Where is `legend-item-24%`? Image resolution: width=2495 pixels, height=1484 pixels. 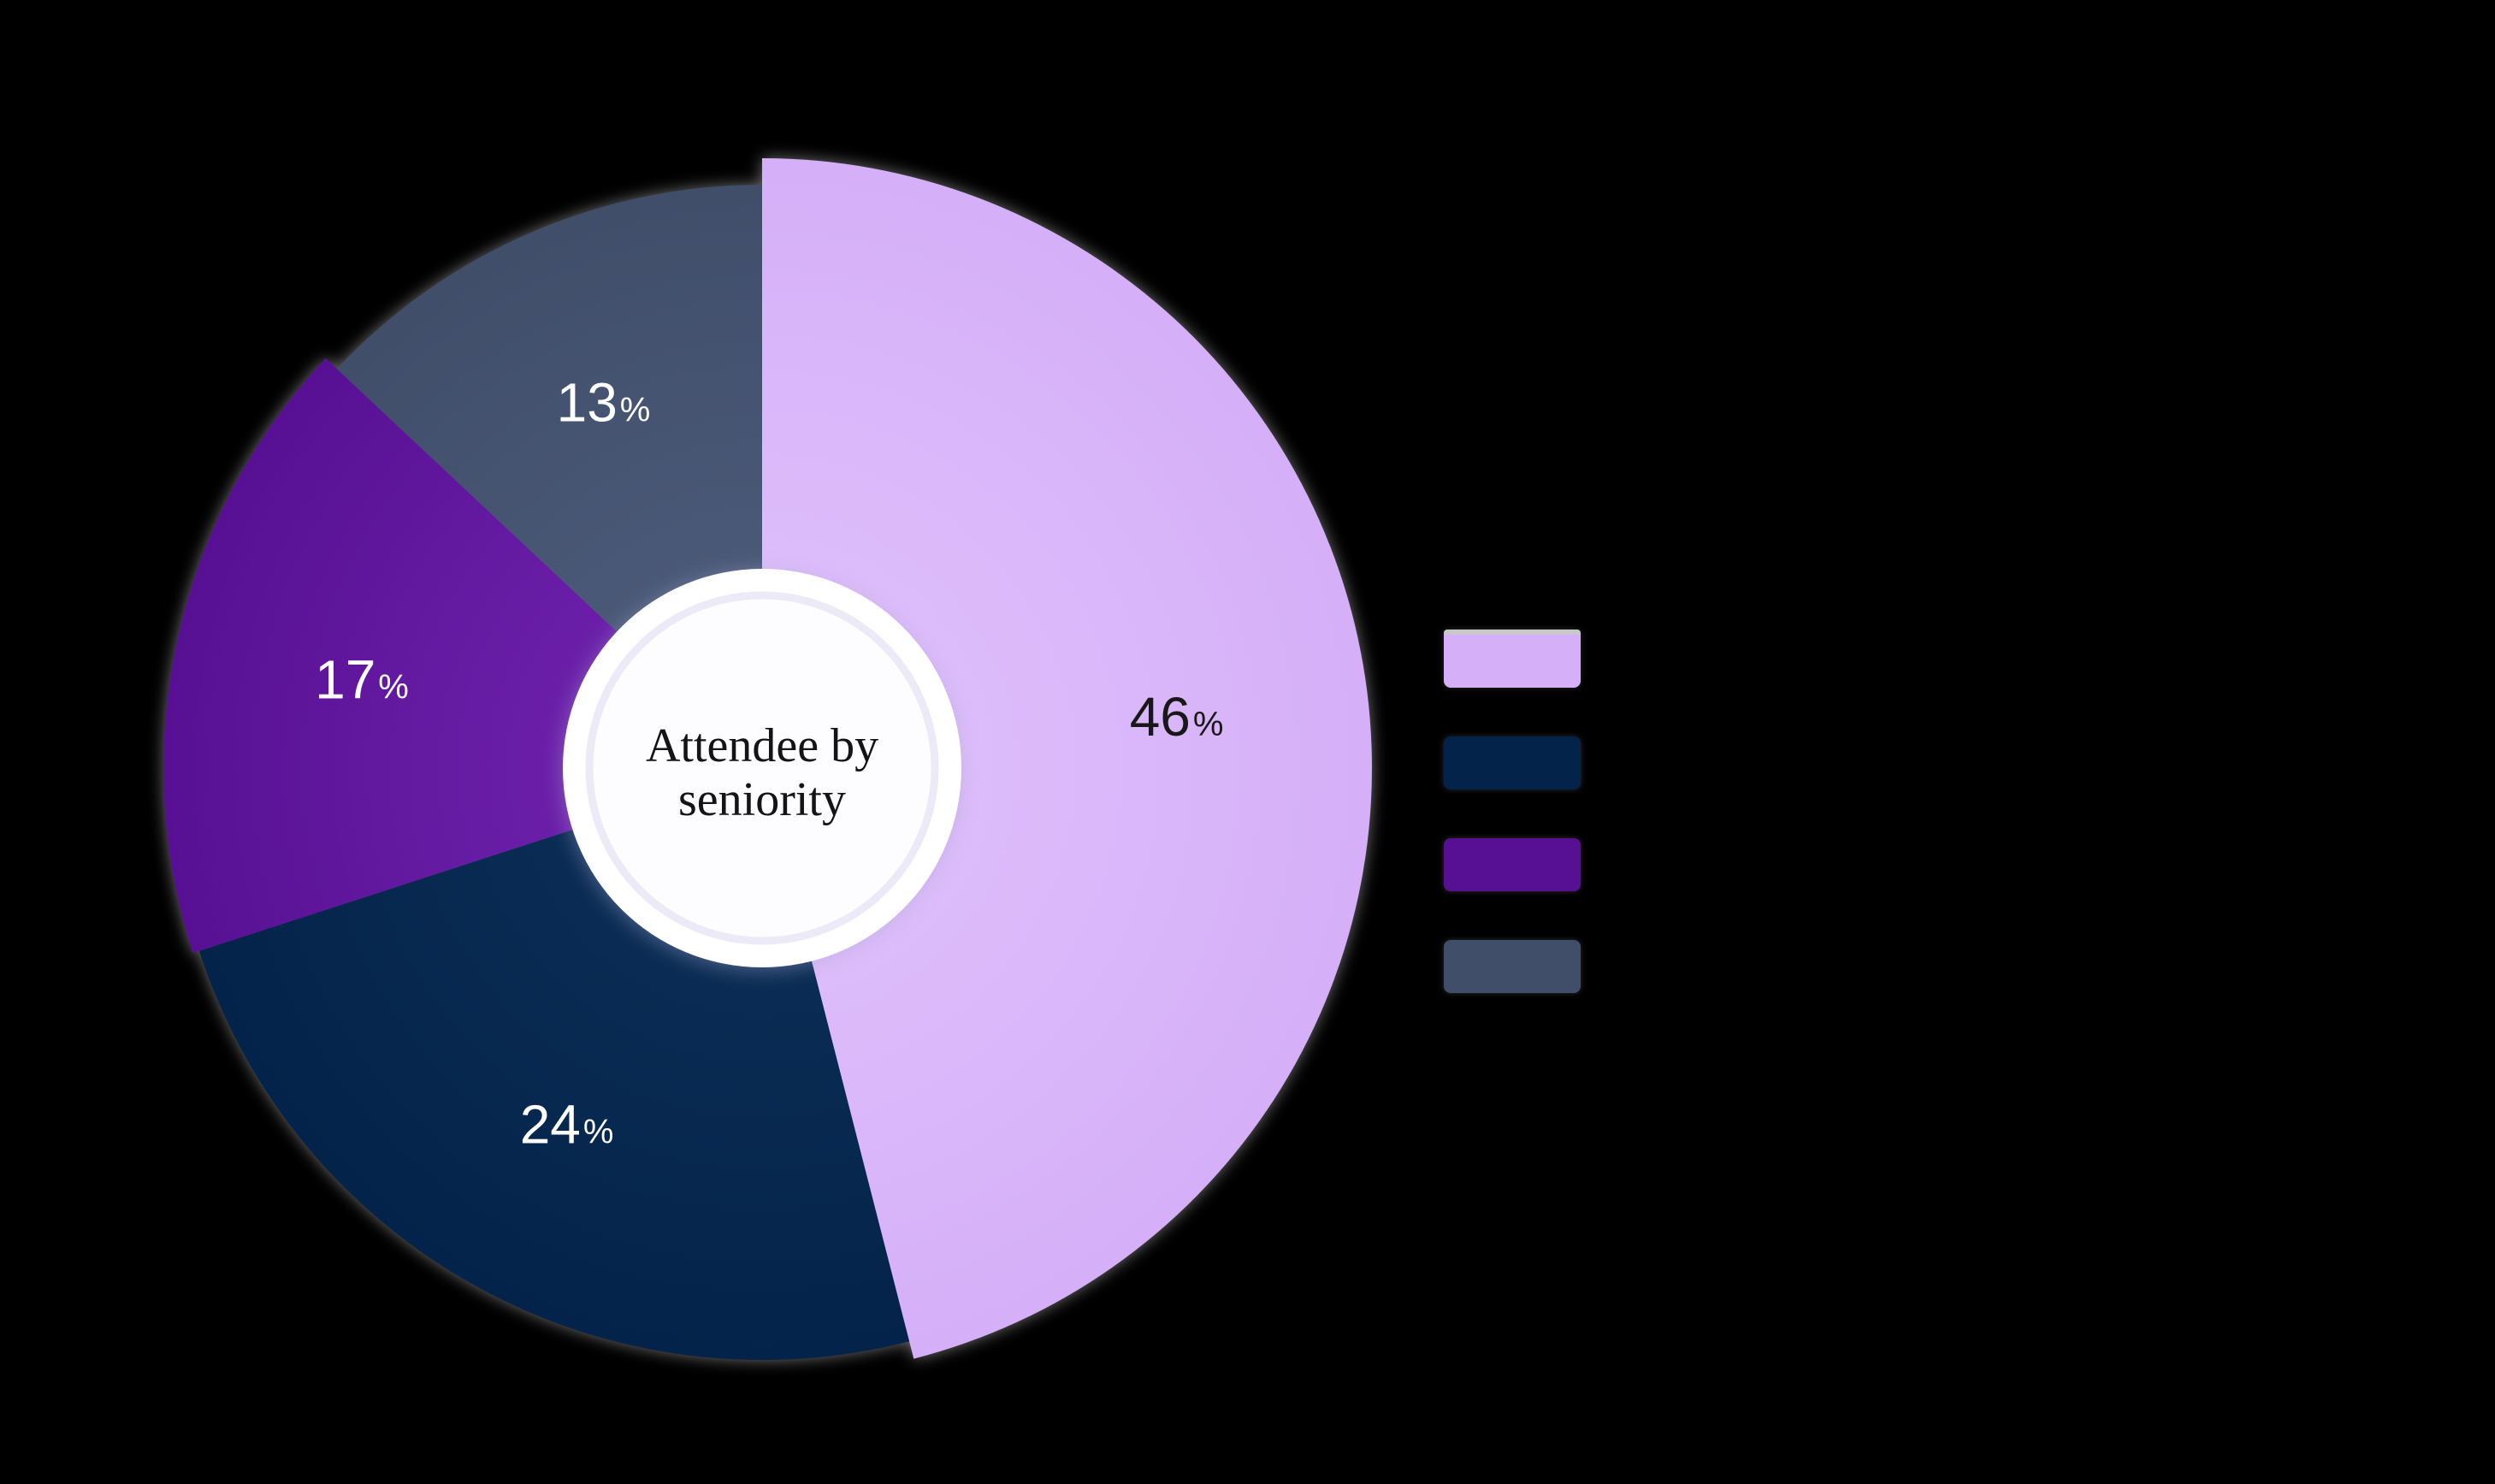 legend-item-24% is located at coordinates (1512, 762).